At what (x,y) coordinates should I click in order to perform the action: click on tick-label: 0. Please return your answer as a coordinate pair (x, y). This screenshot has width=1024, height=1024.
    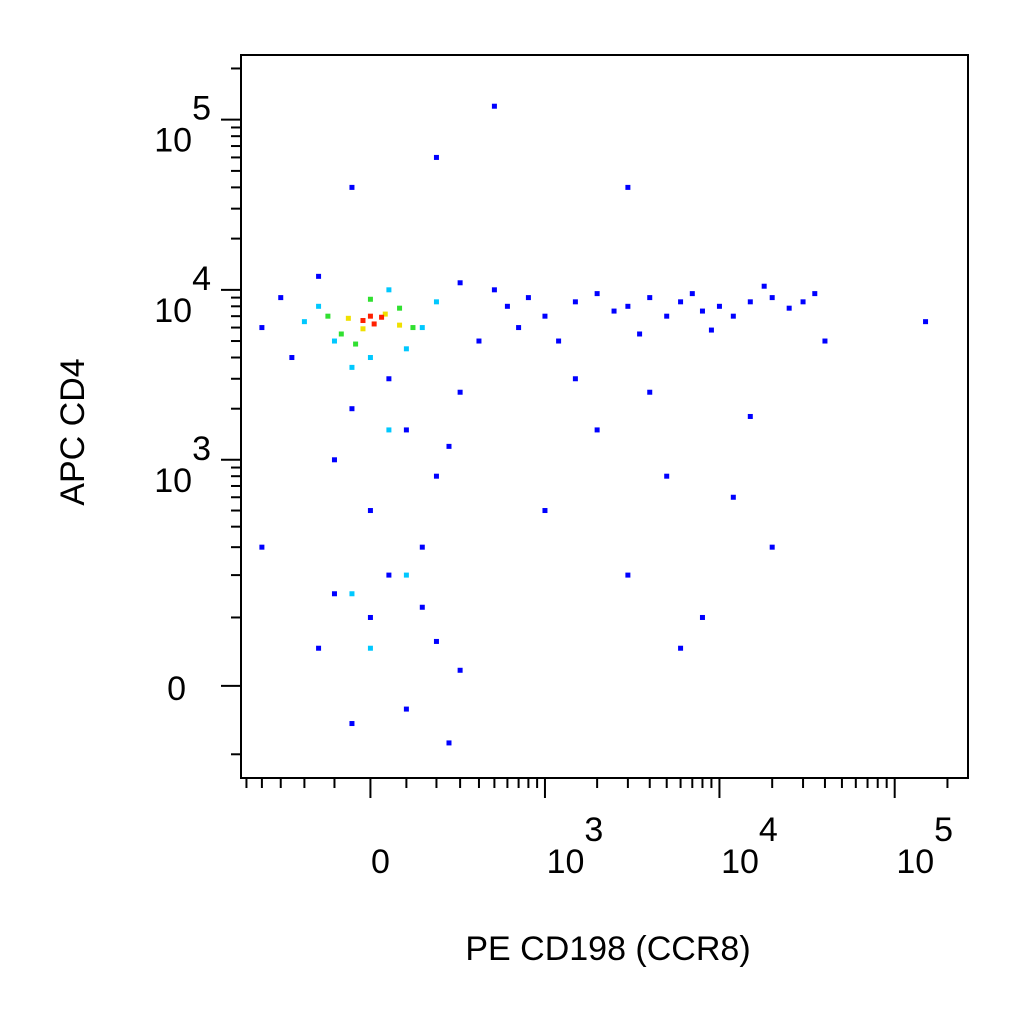
    Looking at the image, I should click on (176, 689).